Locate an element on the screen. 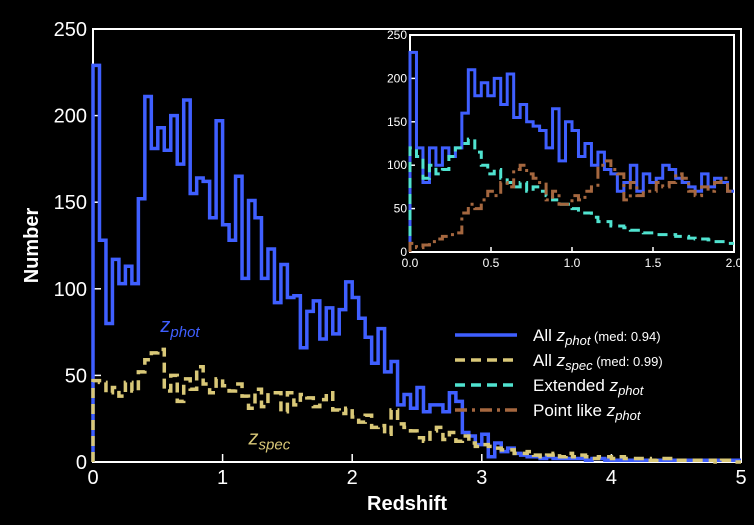 The image size is (754, 525). legend-label-1: All zspec (med: 0.99) is located at coordinates (598, 362).